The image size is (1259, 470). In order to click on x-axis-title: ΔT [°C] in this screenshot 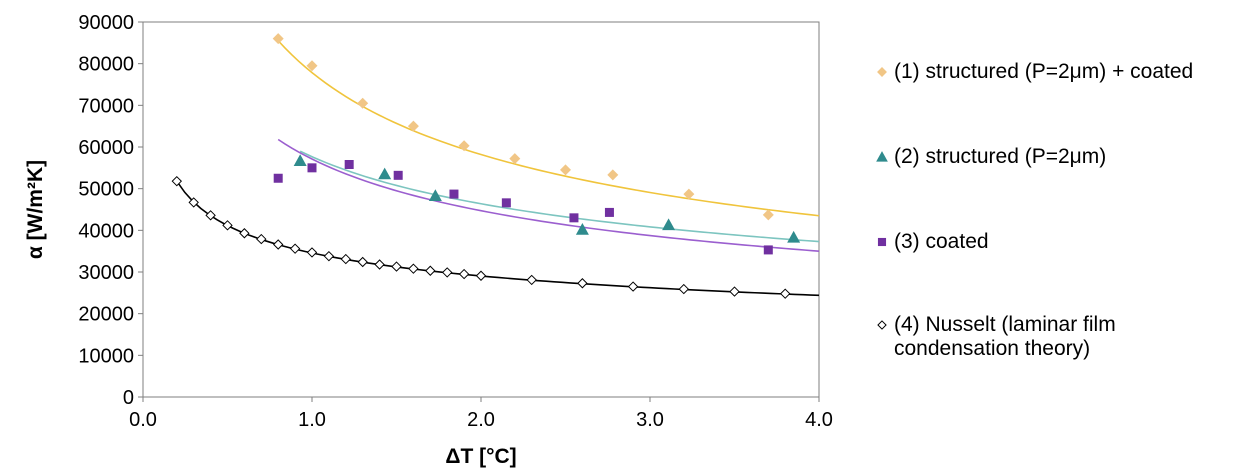, I will do `click(480, 456)`.